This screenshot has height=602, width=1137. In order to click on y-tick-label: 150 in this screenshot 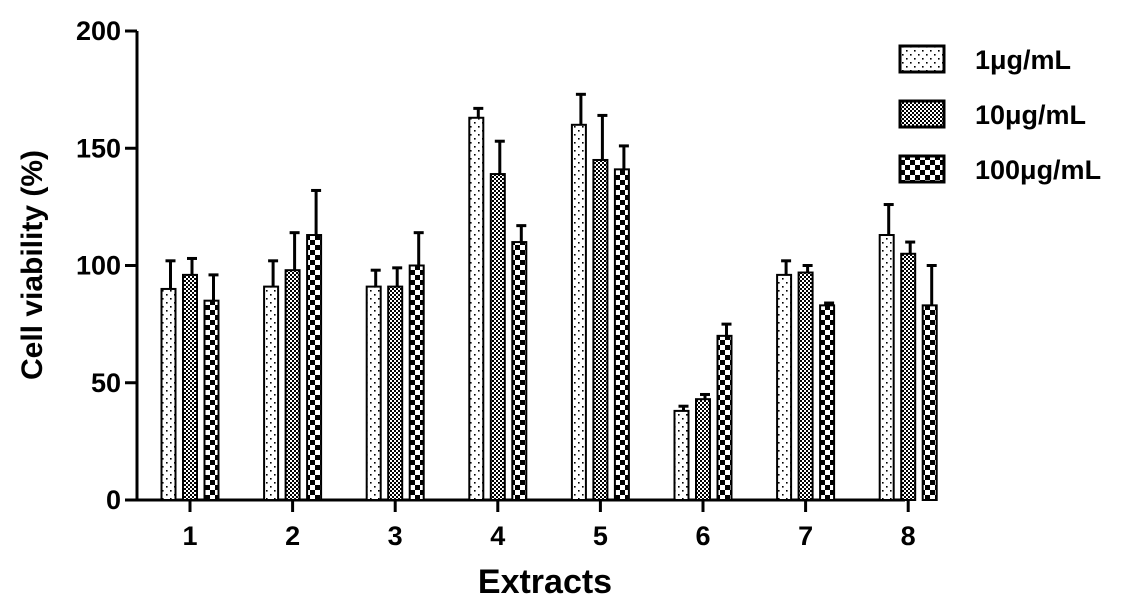, I will do `click(98, 148)`.